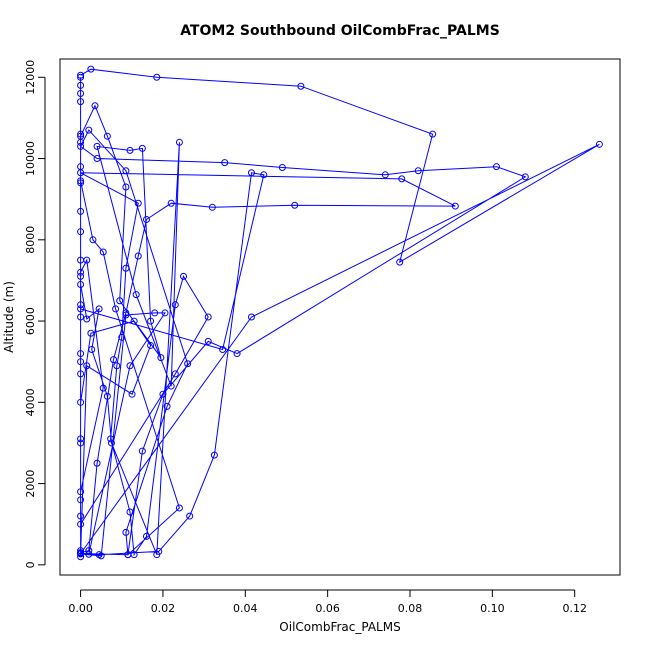  Describe the element at coordinates (245, 608) in the screenshot. I see `x-tick-label: 0.04` at that location.